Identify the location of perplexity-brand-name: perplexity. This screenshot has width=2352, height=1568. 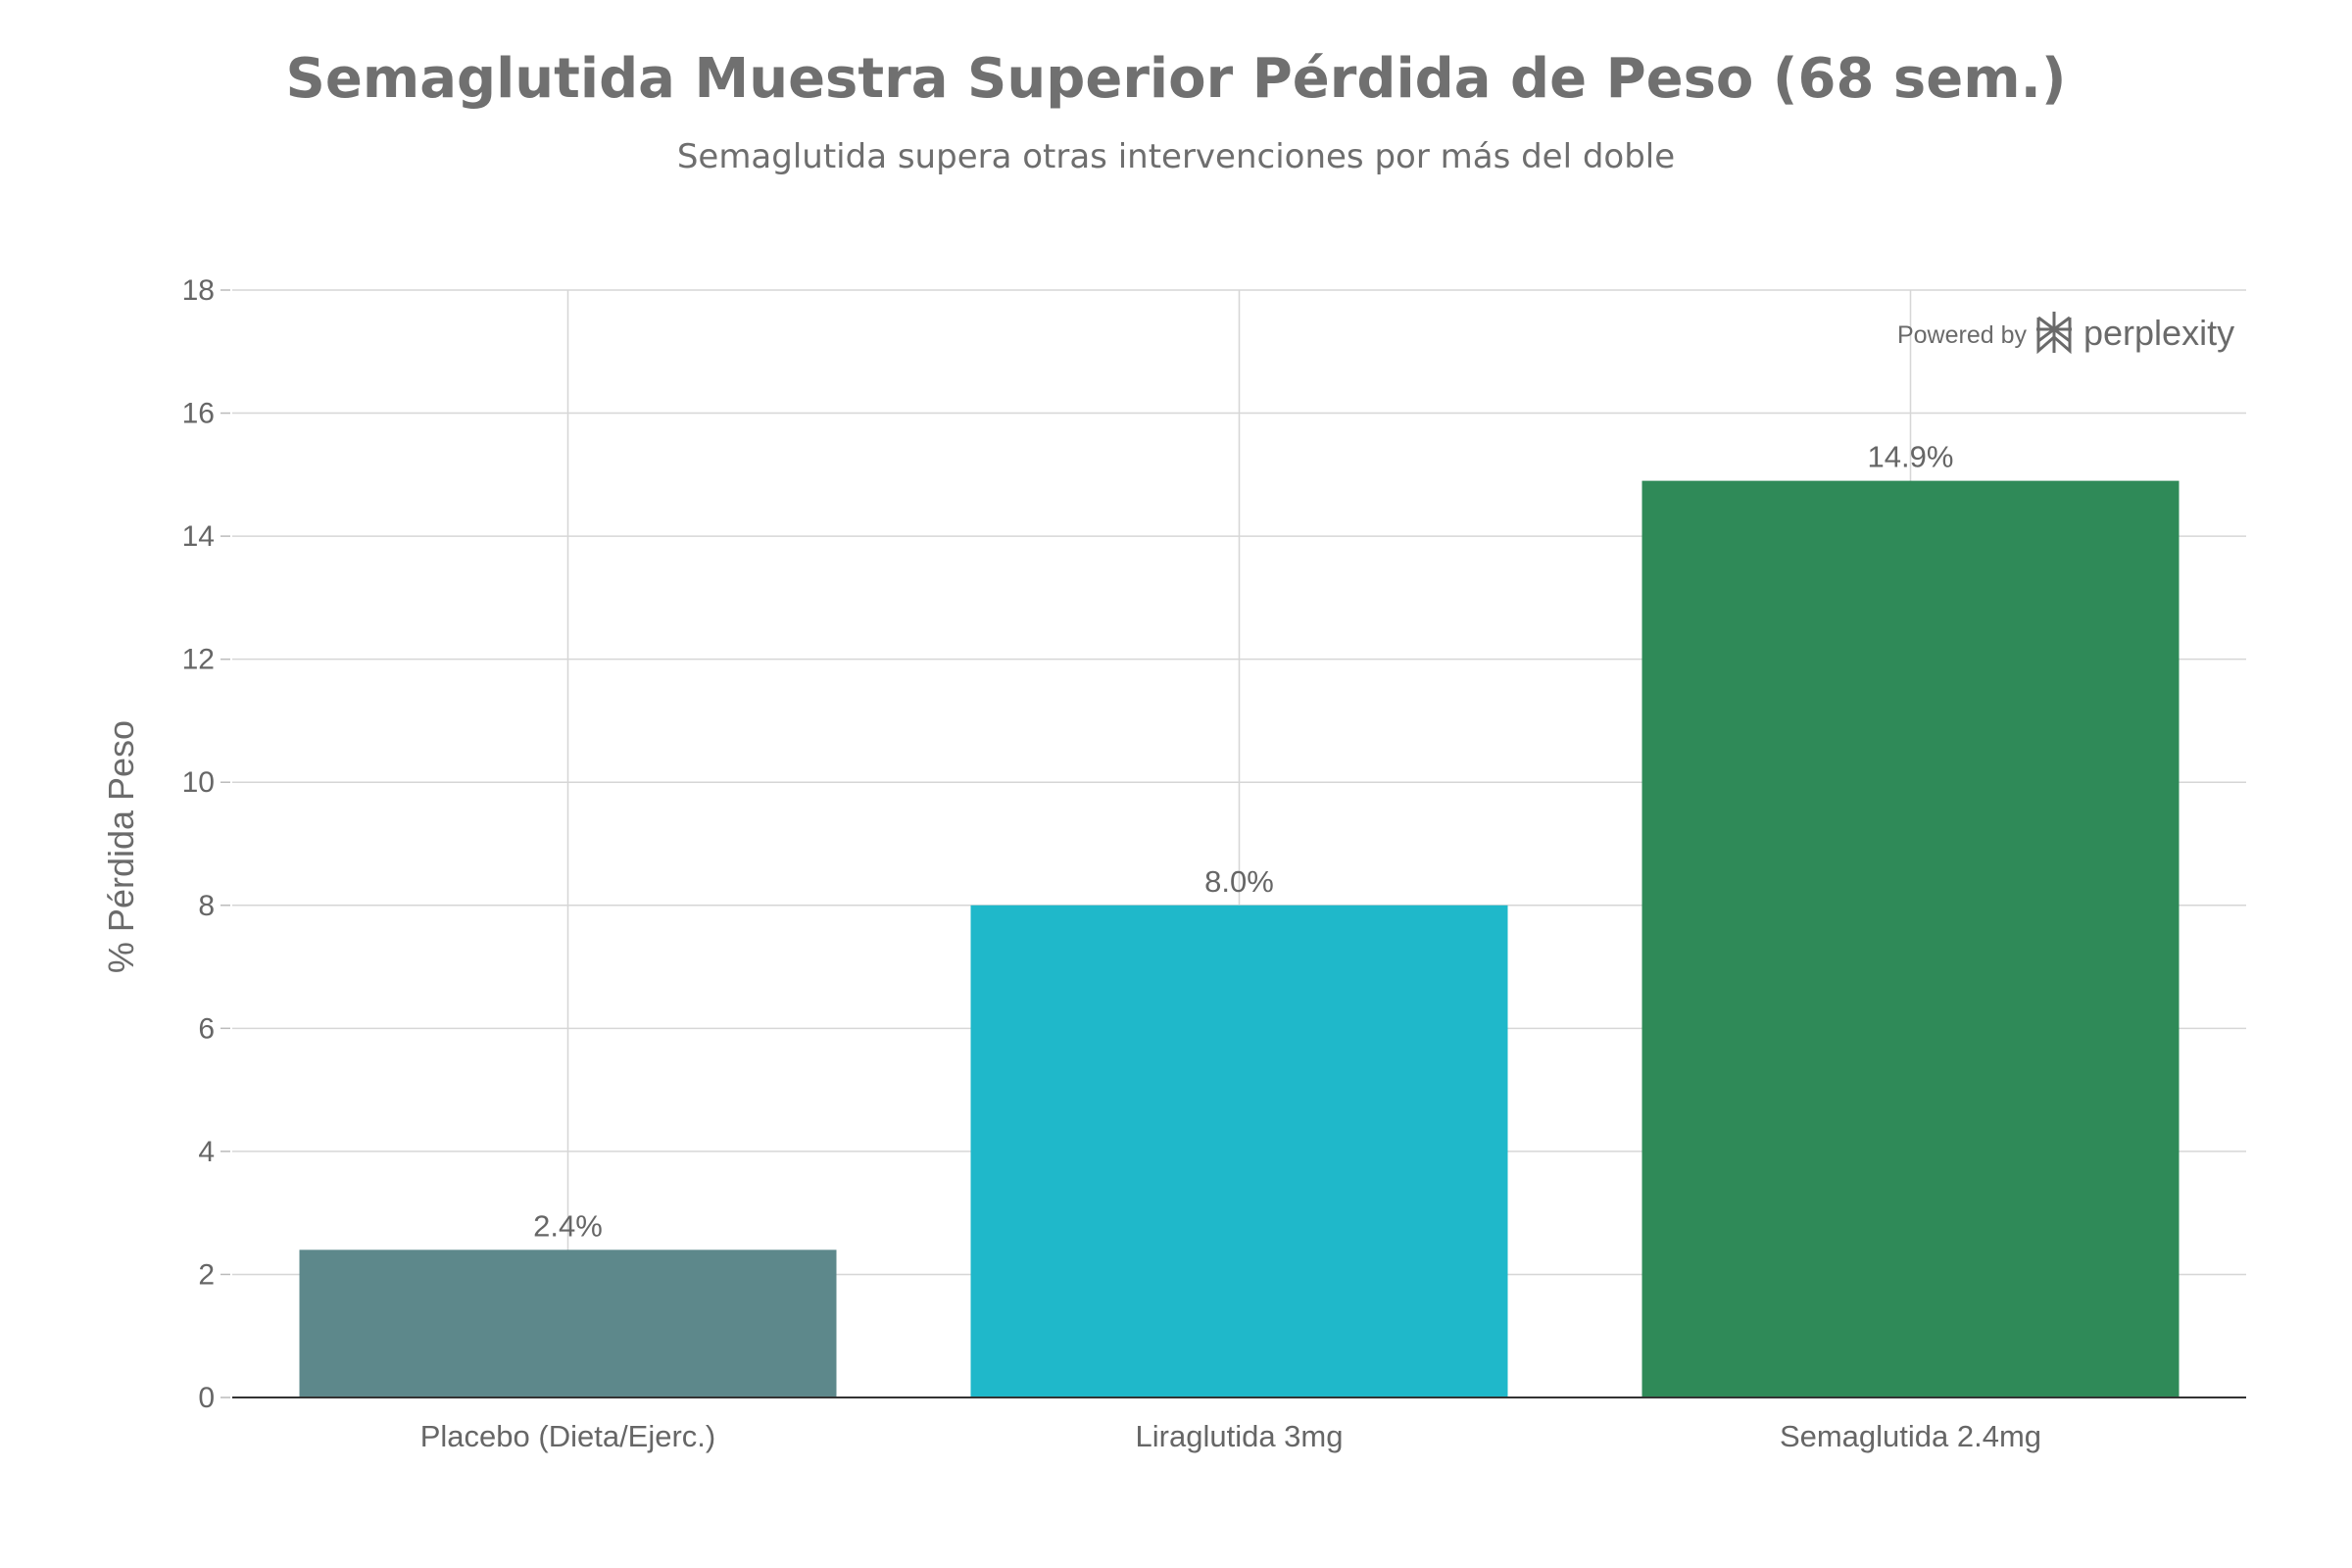
(2158, 333).